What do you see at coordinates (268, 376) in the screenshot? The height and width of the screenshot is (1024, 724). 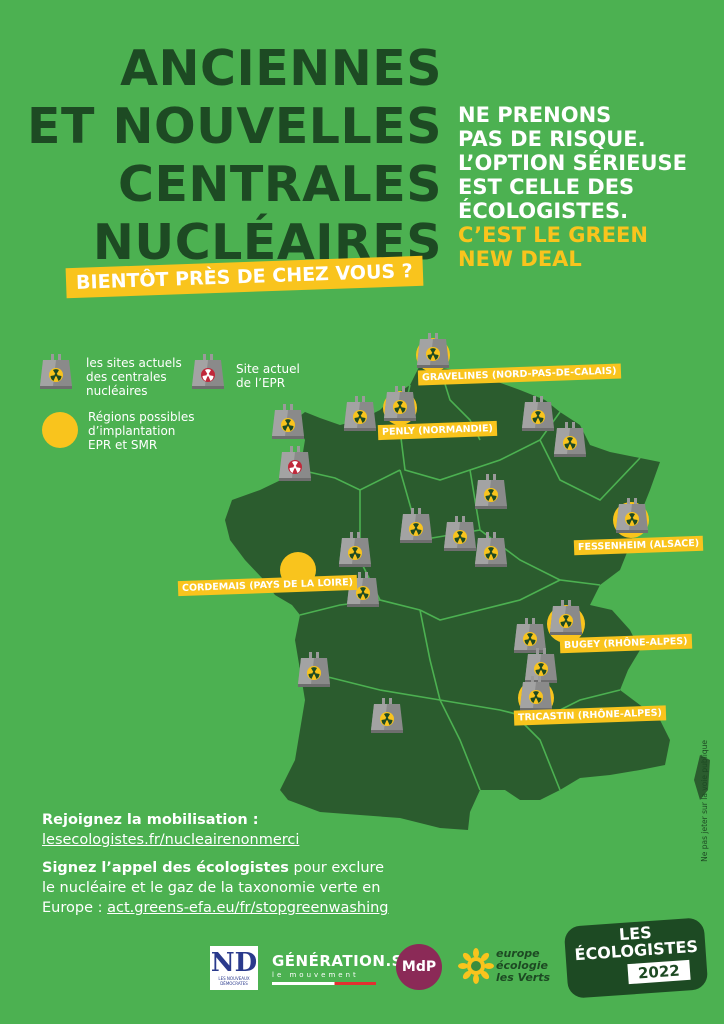 I see `legend-epr-site: Site actuel de l’EPR` at bounding box center [268, 376].